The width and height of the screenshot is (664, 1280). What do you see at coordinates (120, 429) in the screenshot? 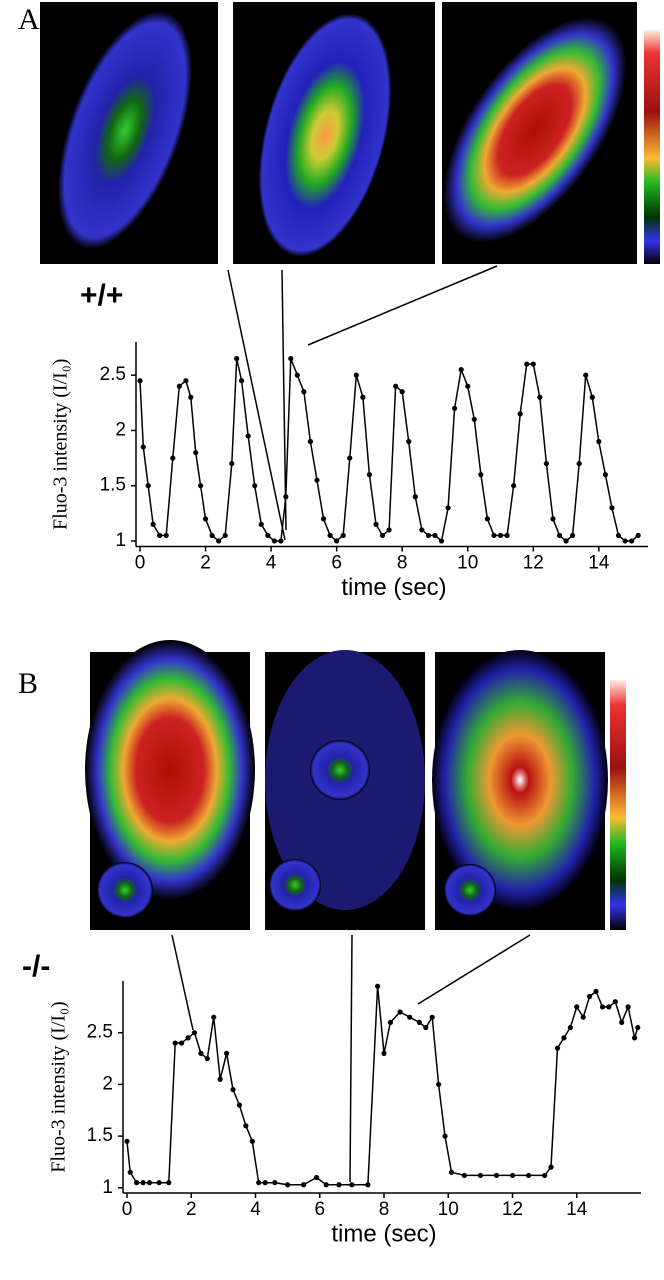
I see `y-tick-label: 2` at bounding box center [120, 429].